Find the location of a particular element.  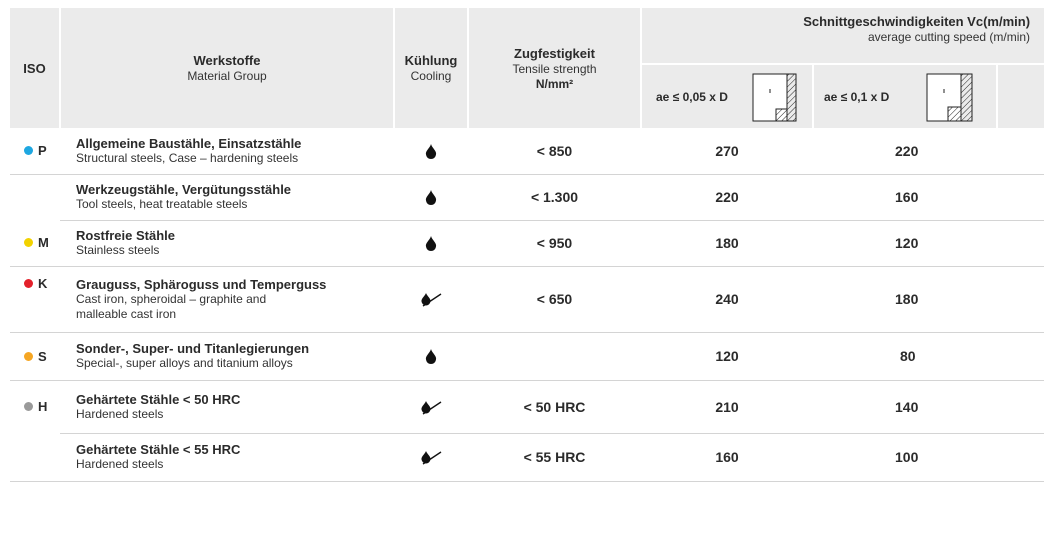

speed-ae1-cell: 270 is located at coordinates (727, 151).